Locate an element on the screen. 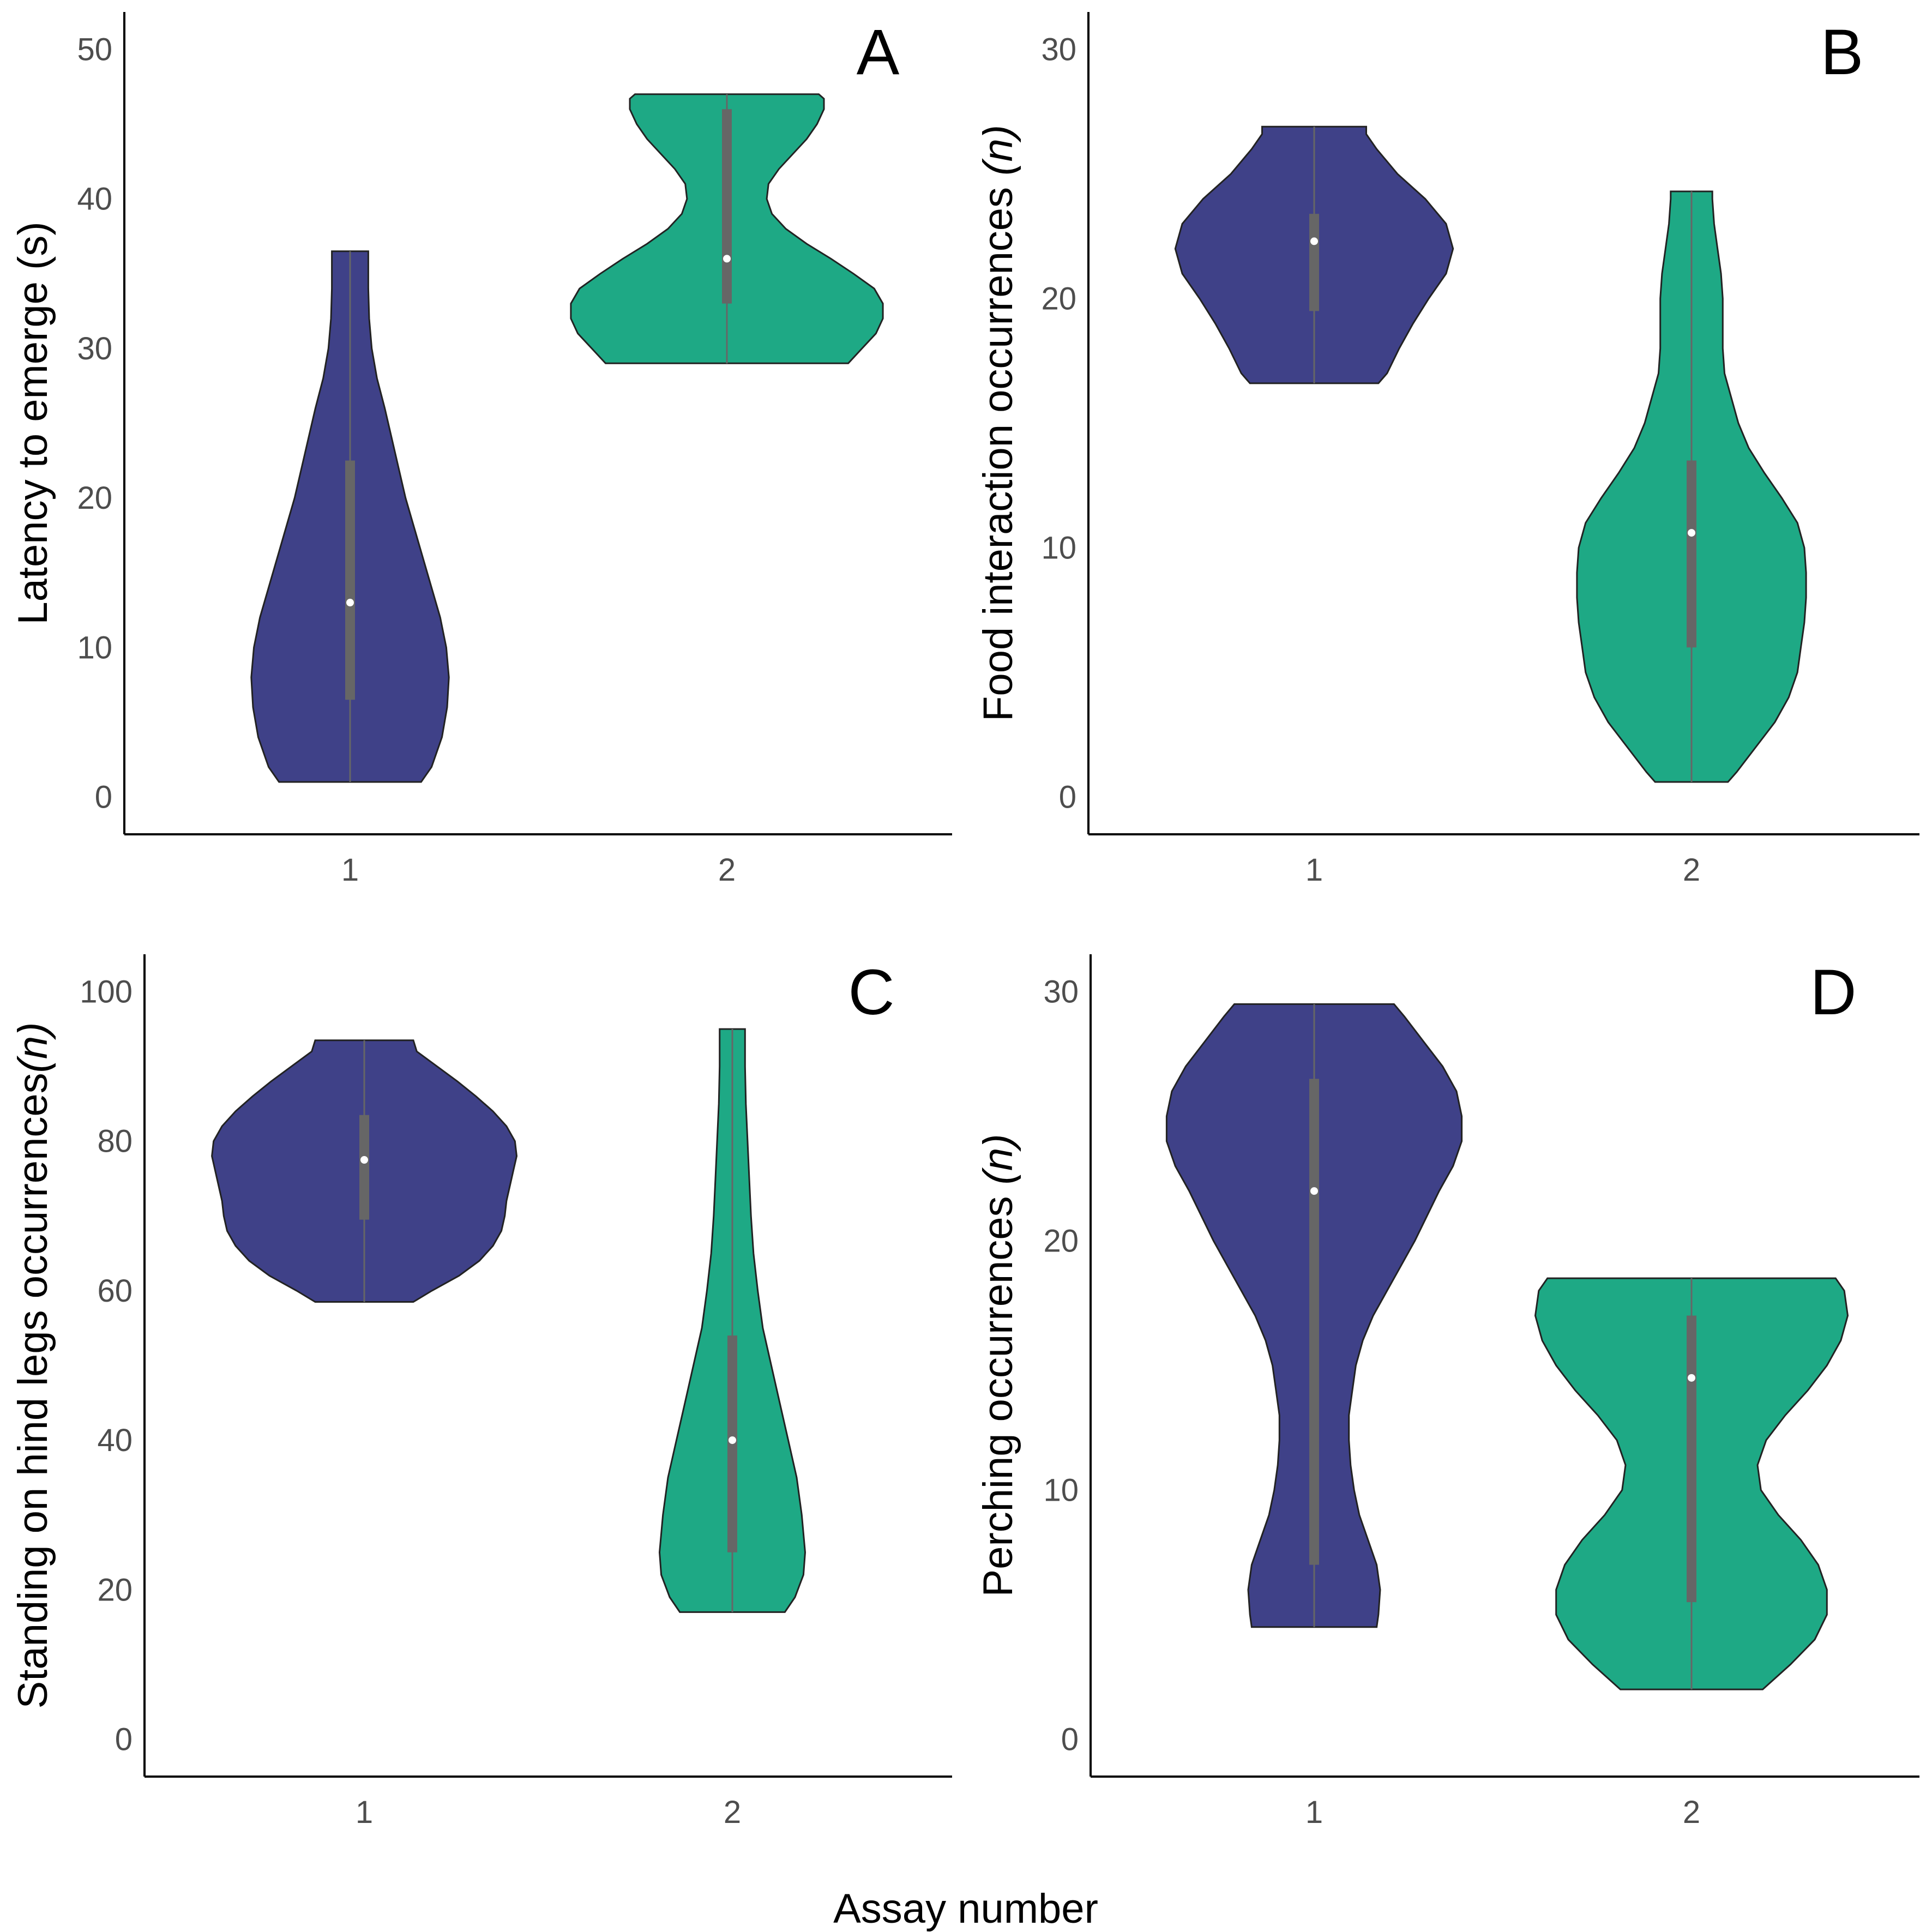 The height and width of the screenshot is (1932, 1932). y-axis-label: Standing on hind legs occurrences(n) is located at coordinates (33, 1365).